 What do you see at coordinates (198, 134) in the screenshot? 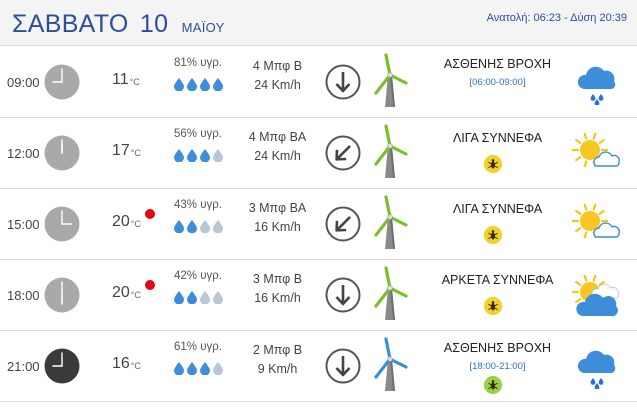
I see `humidity-label: 56% υγρ.` at bounding box center [198, 134].